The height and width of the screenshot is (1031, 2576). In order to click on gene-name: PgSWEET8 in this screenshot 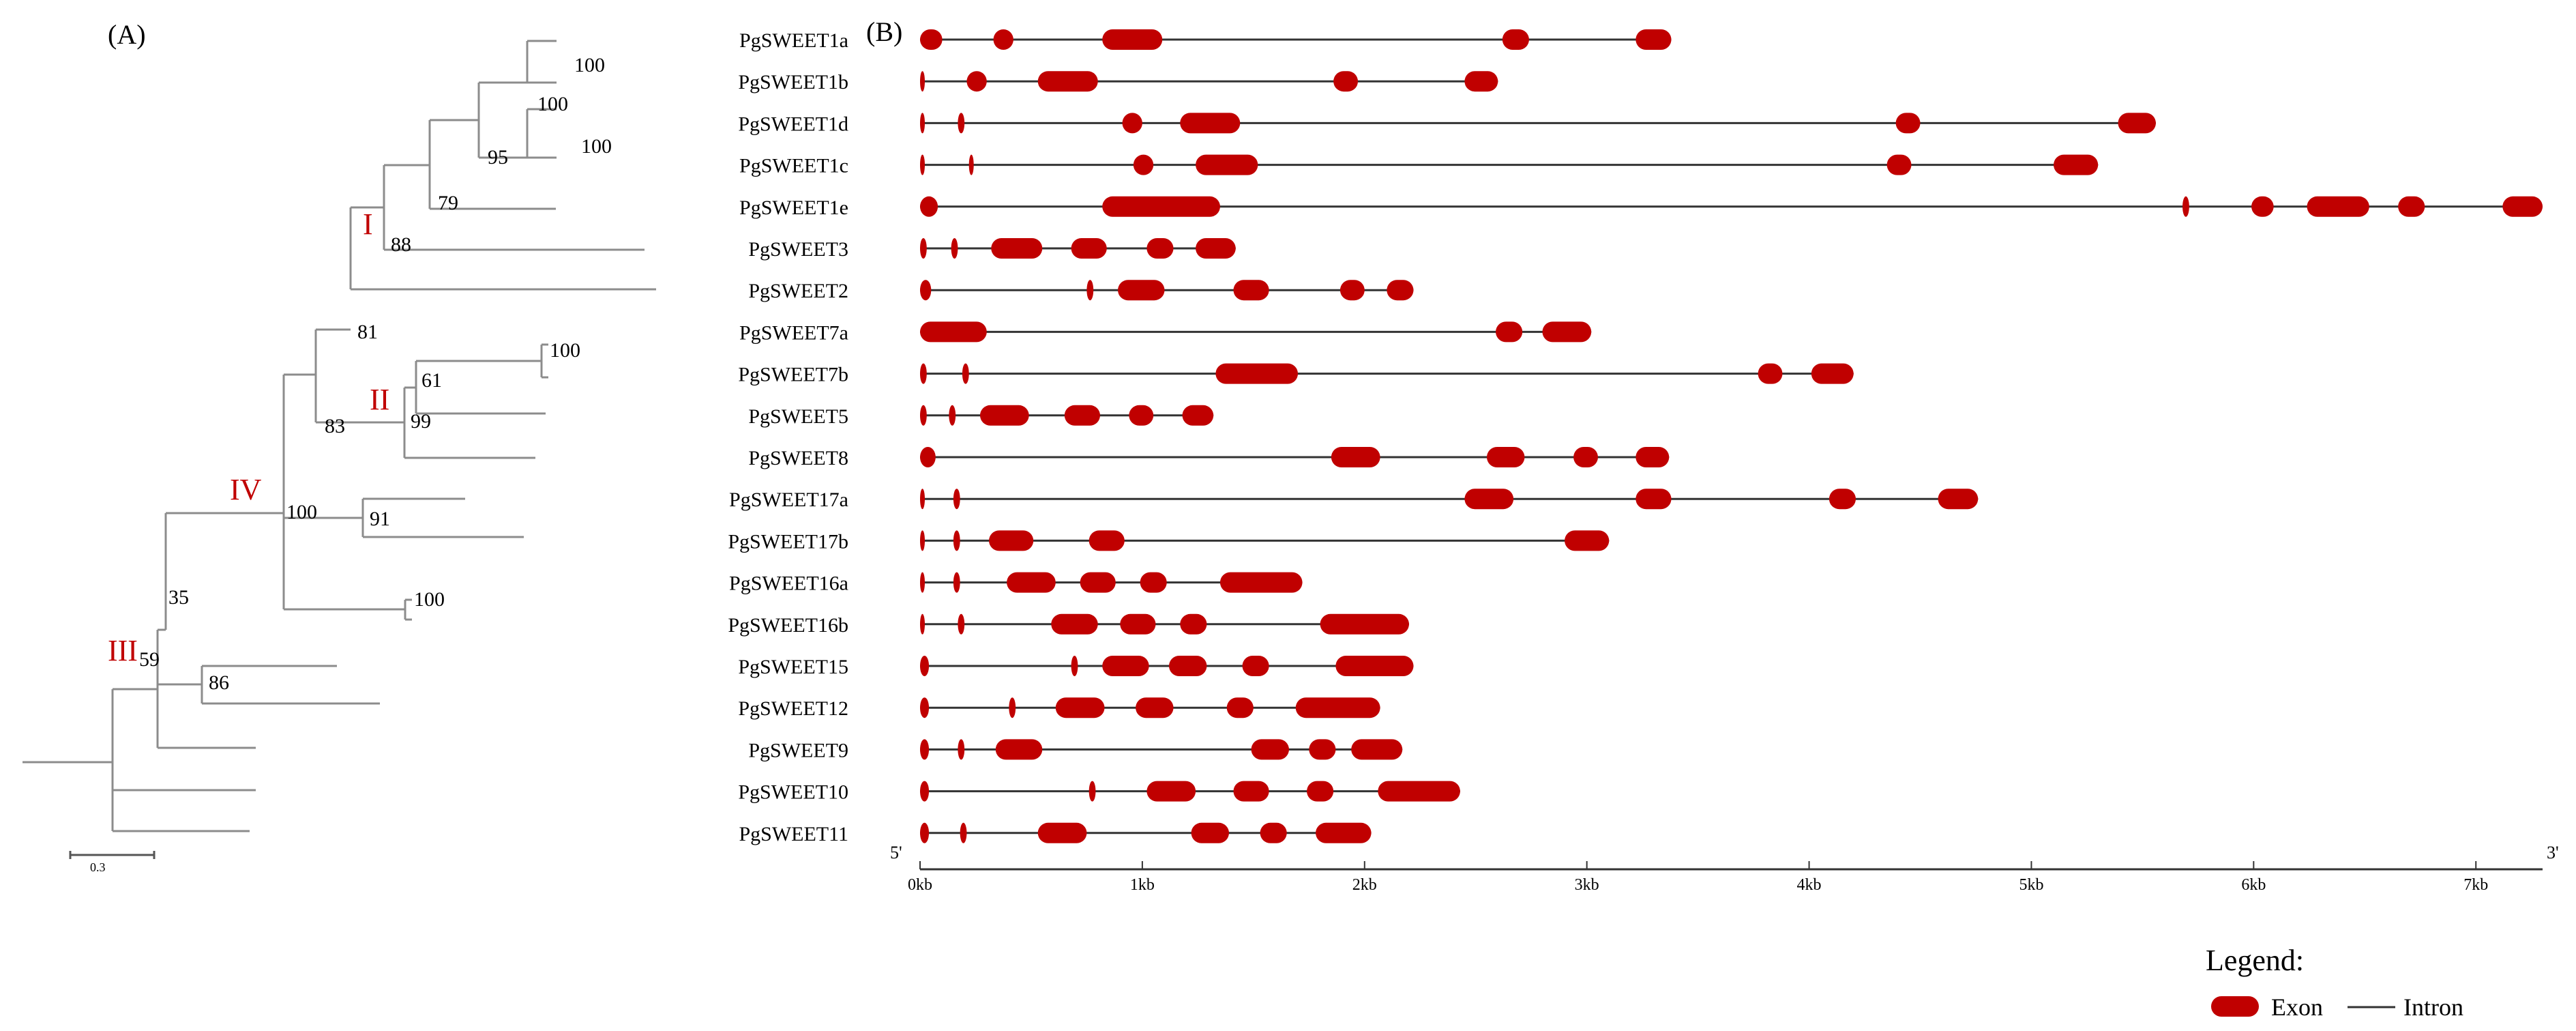, I will do `click(798, 458)`.